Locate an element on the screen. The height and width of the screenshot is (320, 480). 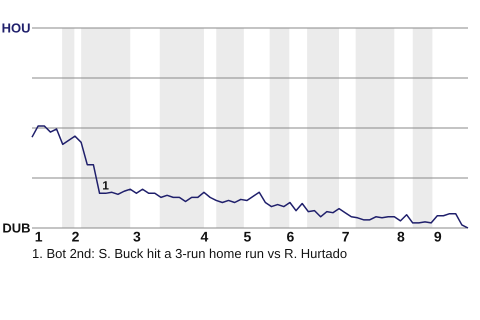
text: DUB is located at coordinates (16, 228).